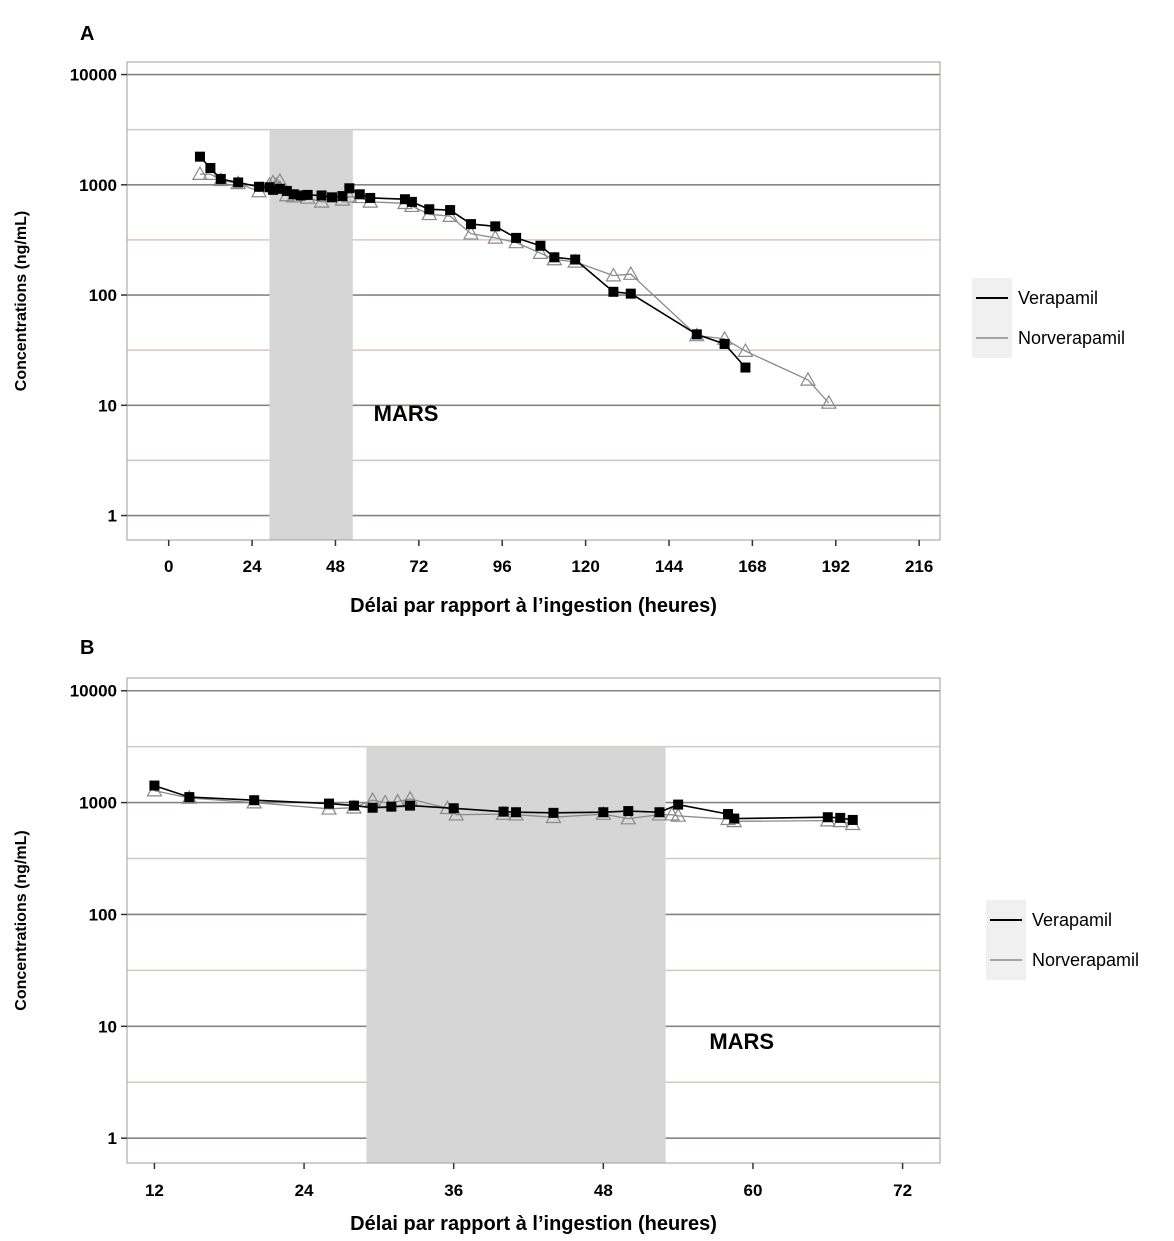  Describe the element at coordinates (919, 566) in the screenshot. I see `x-tick-label: 216` at that location.